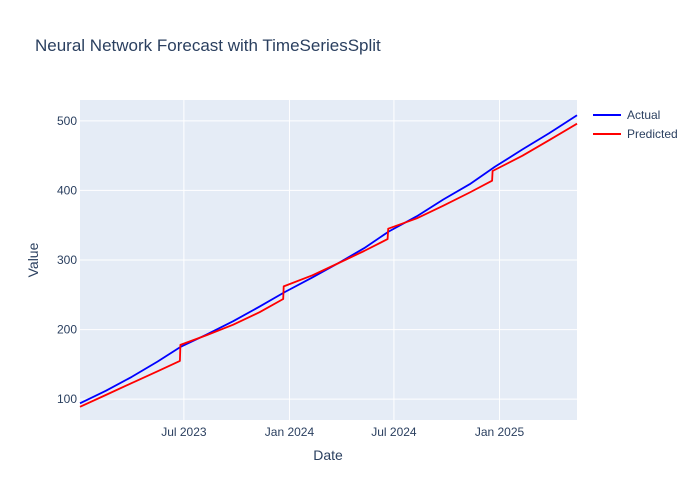 This screenshot has width=700, height=500. Describe the element at coordinates (342, 432) in the screenshot. I see `x-axis-ticks: Jul 2023 Jan 2024 Jul 2024 Jan 2025` at that location.